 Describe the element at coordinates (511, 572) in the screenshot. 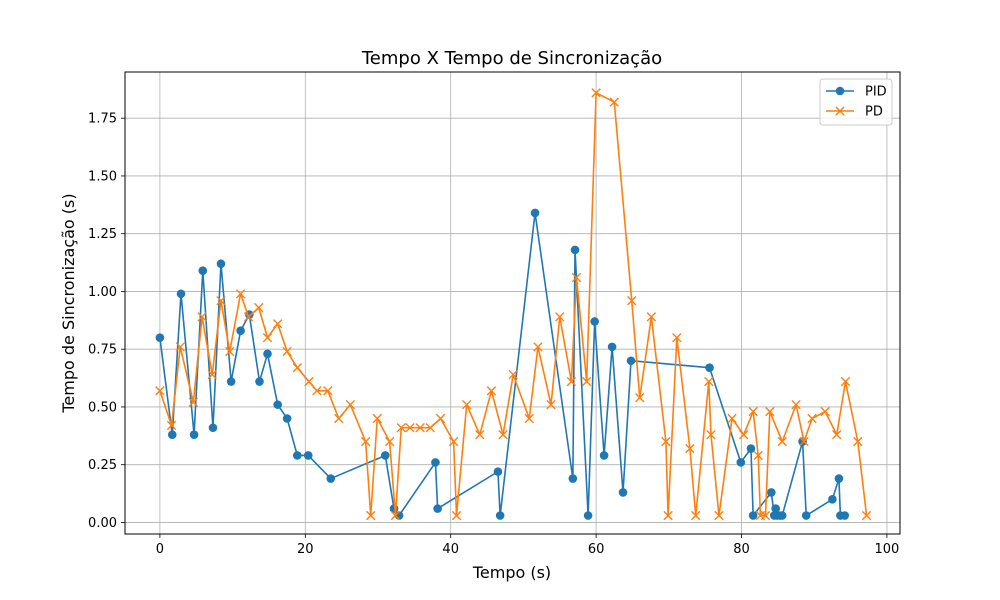

I see `x-axis-label: Tempo (s)` at that location.